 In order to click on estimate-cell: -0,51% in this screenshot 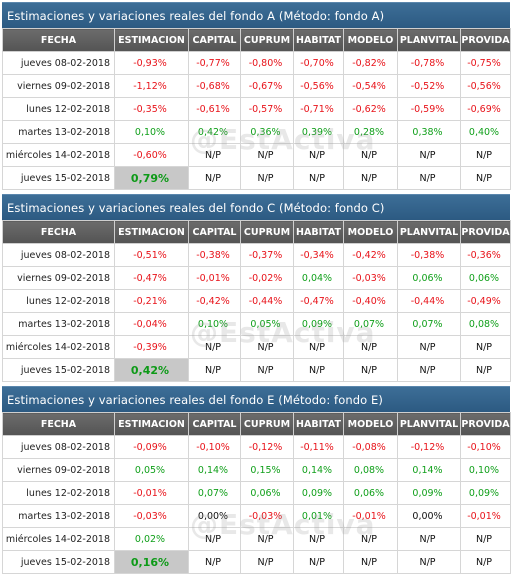, I will do `click(151, 255)`.